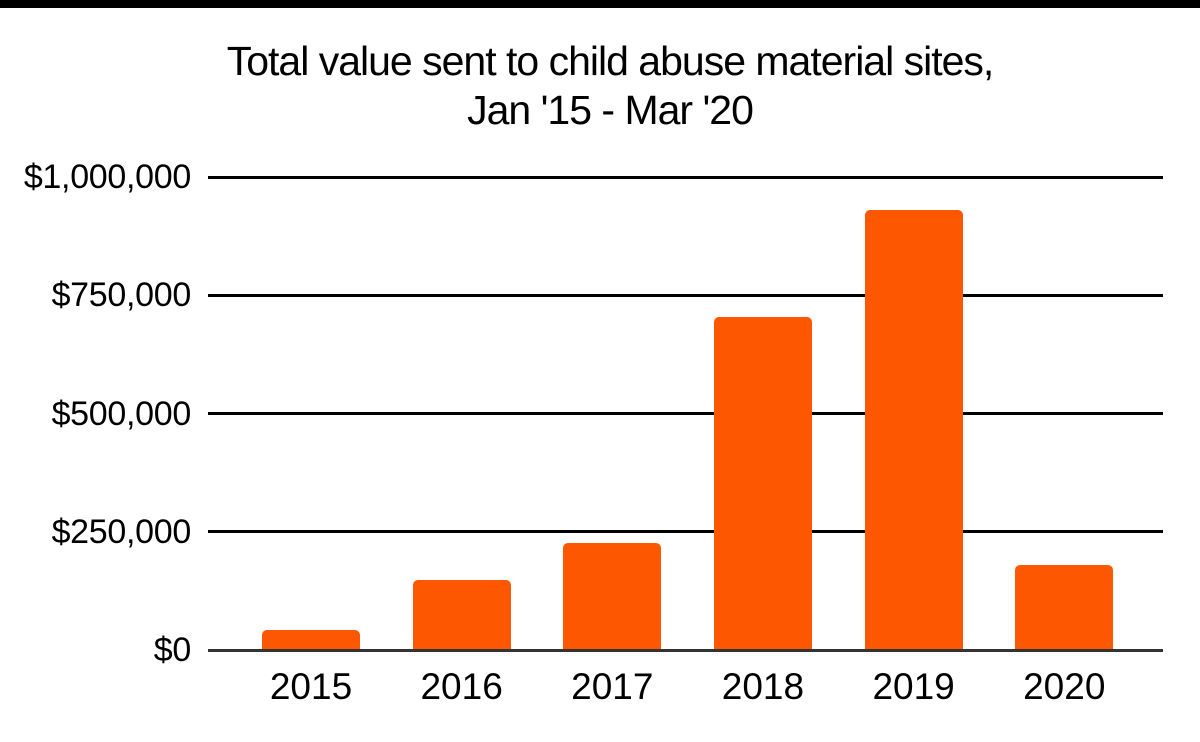 The height and width of the screenshot is (742, 1200). What do you see at coordinates (121, 413) in the screenshot?
I see `y-axis-label-500000: $500,000` at bounding box center [121, 413].